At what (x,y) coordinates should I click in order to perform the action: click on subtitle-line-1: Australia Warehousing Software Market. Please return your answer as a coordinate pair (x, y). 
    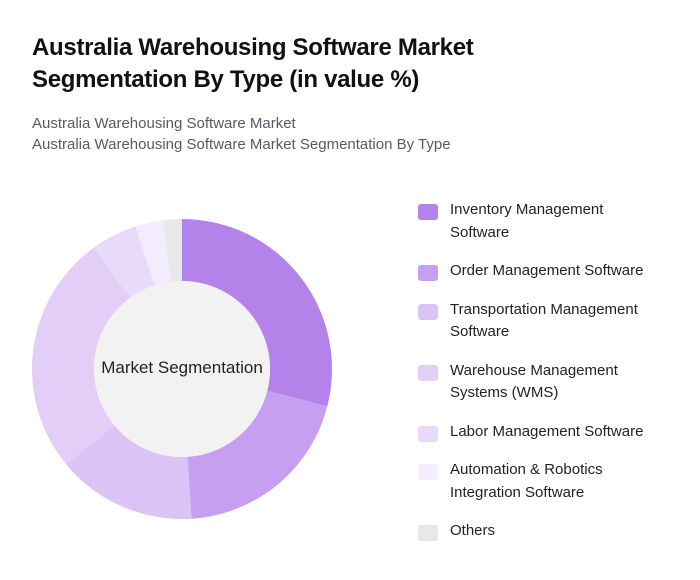
    Looking at the image, I should click on (164, 123).